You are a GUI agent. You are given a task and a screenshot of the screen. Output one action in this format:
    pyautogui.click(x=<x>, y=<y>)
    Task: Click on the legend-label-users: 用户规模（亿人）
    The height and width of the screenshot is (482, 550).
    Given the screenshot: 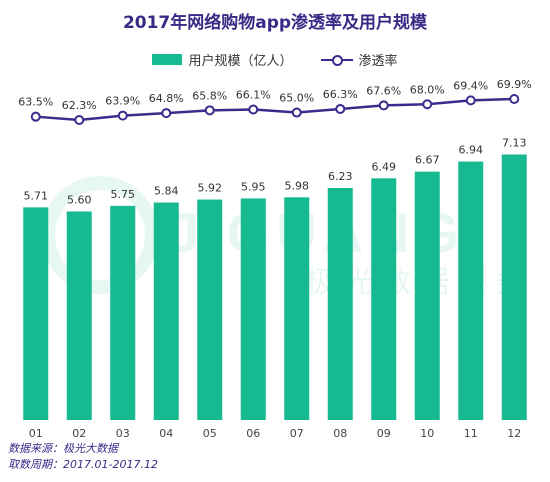 What is the action you would take?
    pyautogui.click(x=240, y=61)
    